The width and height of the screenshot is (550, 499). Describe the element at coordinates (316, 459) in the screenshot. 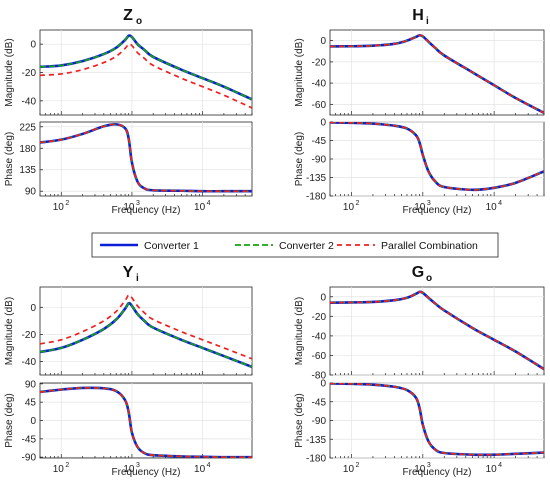

I see `y-tick-label: -180` at that location.